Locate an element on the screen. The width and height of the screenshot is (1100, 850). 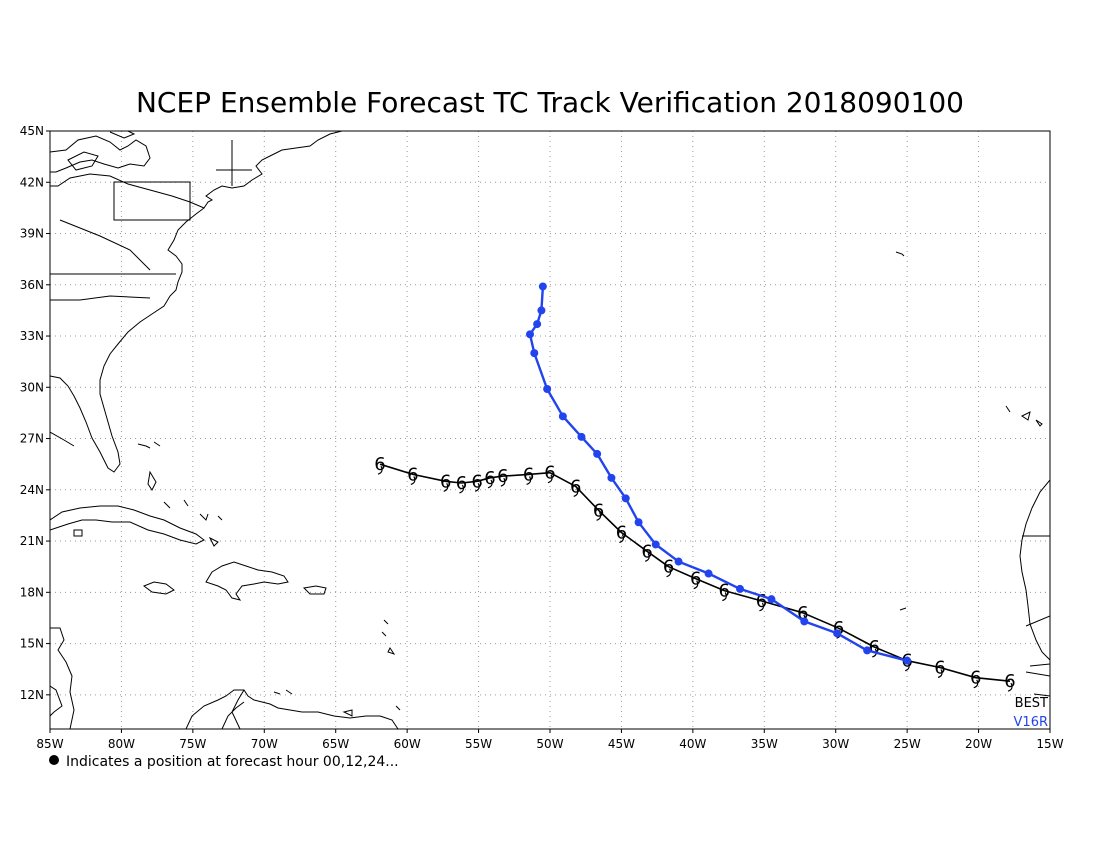
y-tick-label: 42N is located at coordinates (32, 182).